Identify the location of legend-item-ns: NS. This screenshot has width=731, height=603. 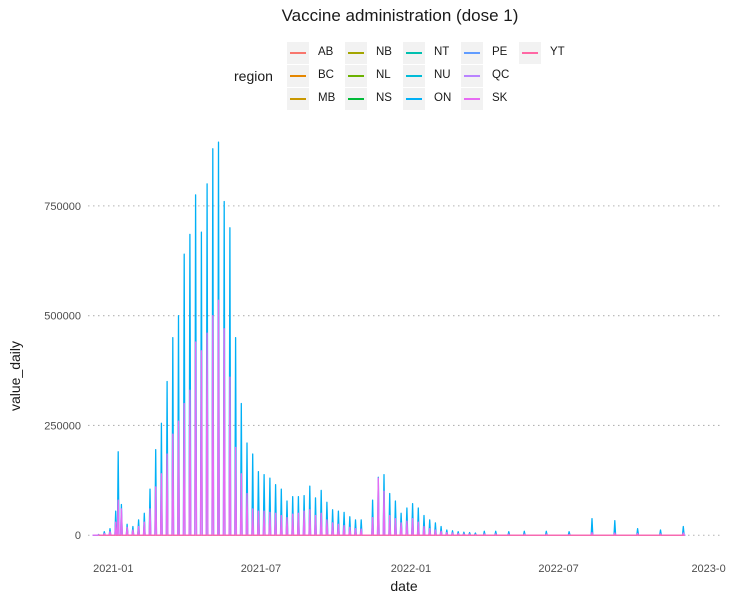
(385, 99).